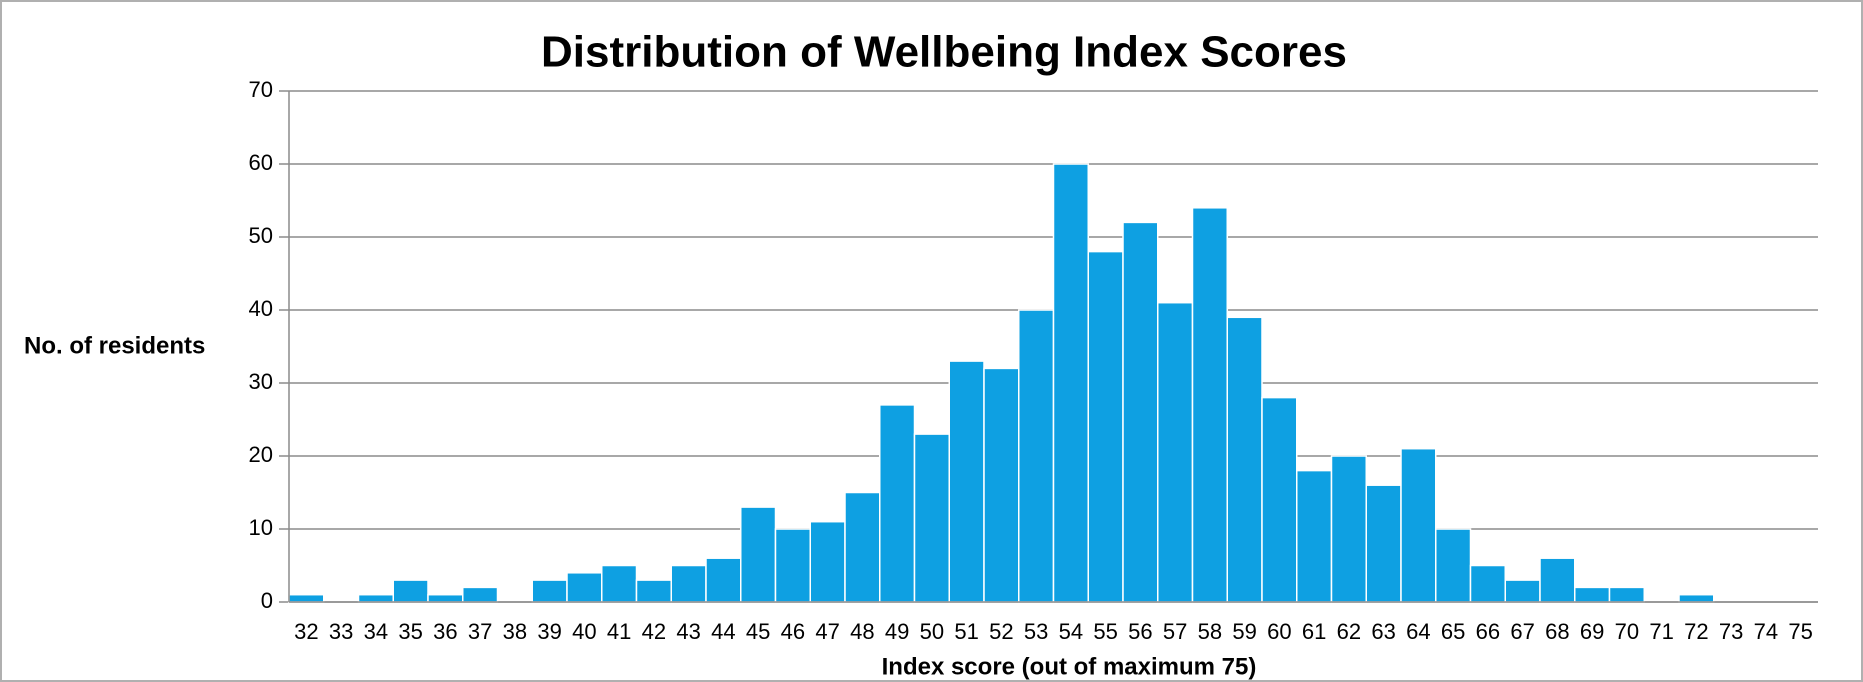  Describe the element at coordinates (1036, 631) in the screenshot. I see `x-tick-label: 53` at that location.